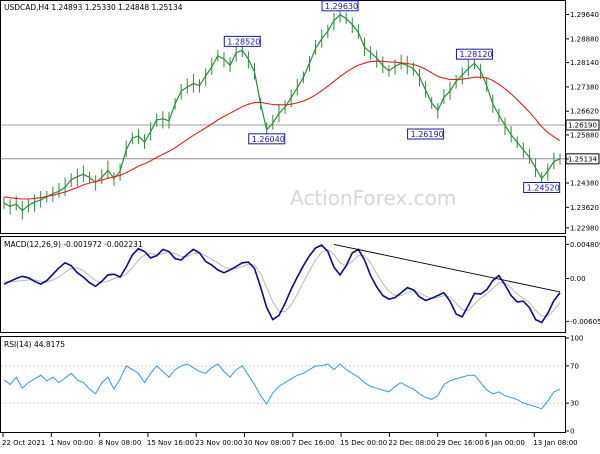 The image size is (600, 454). I want to click on price-y-tick-label: 1.28140, so click(584, 63).